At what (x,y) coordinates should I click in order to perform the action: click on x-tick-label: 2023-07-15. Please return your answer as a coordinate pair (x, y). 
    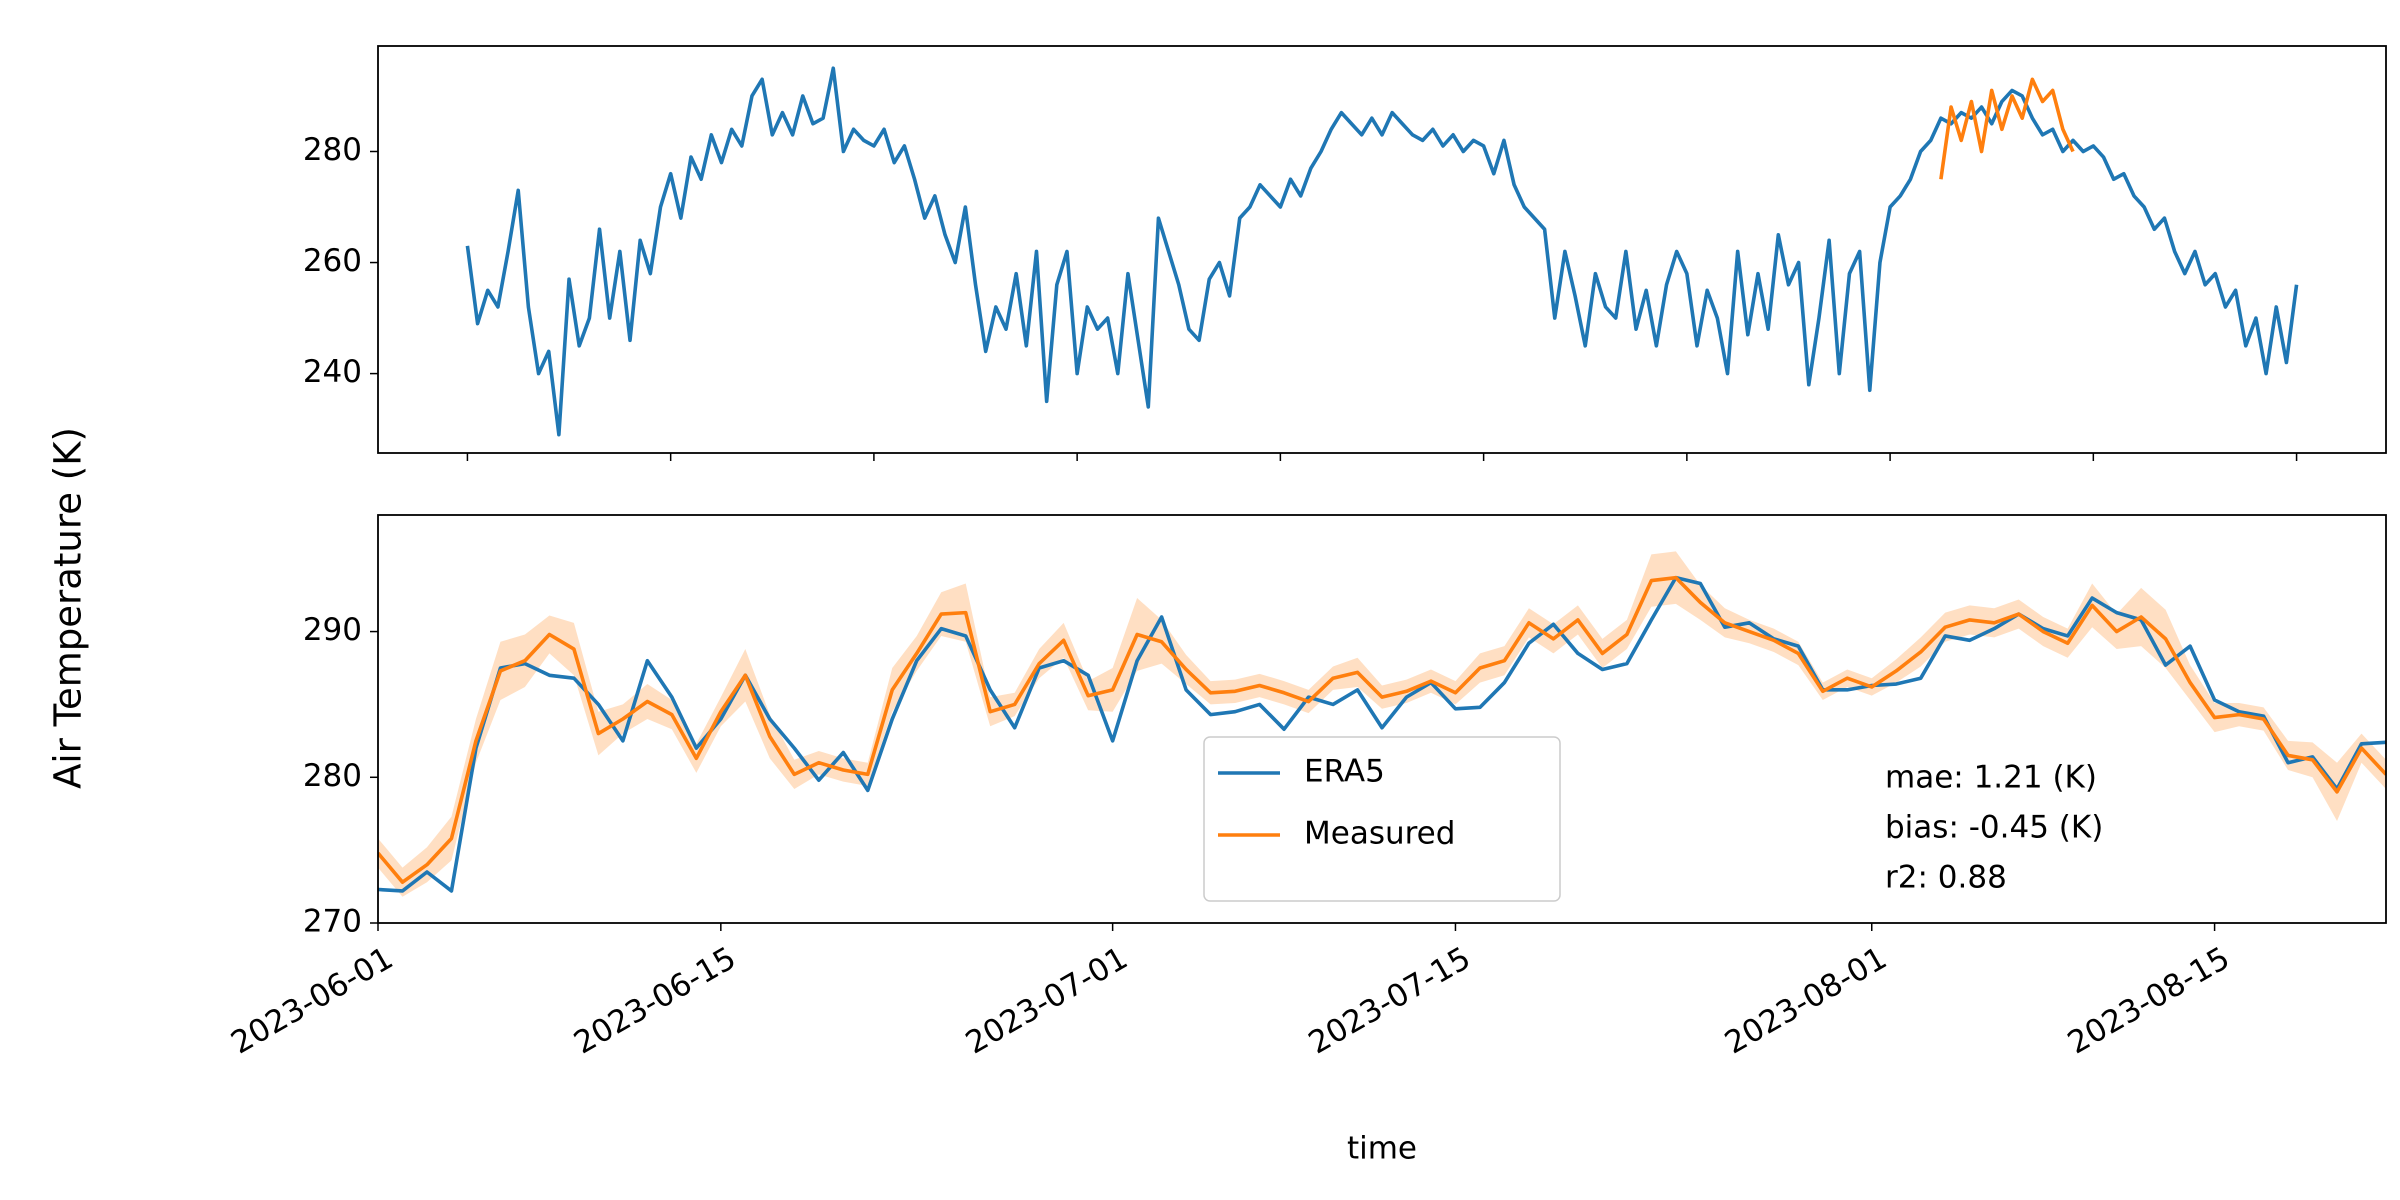
    Looking at the image, I should click on (1390, 1000).